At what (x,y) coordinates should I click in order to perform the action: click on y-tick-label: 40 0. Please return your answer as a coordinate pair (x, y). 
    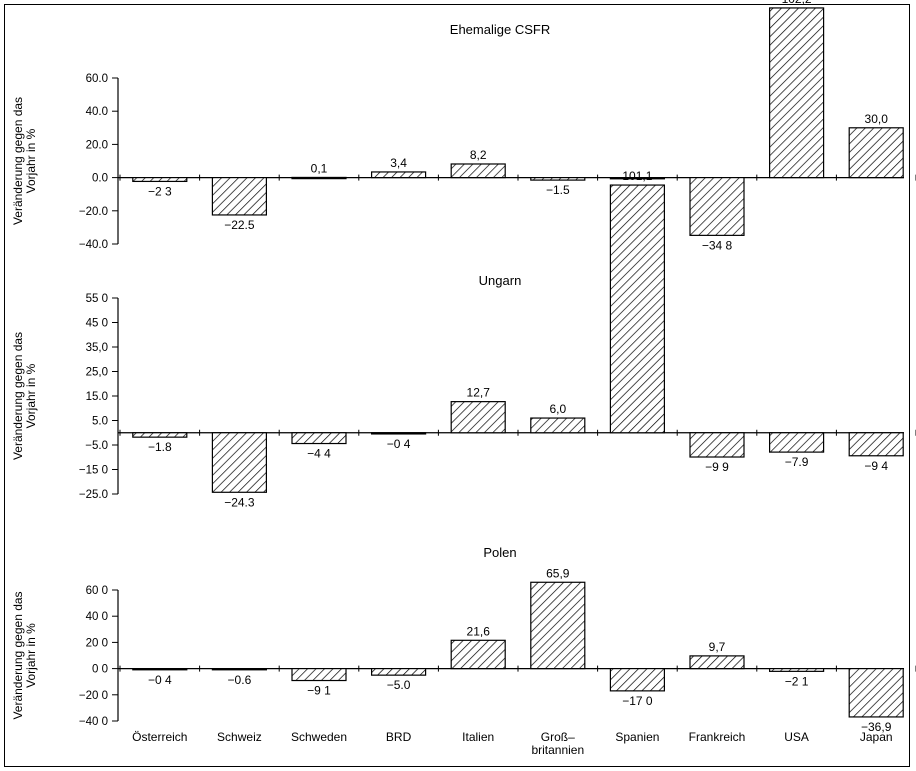
    Looking at the image, I should click on (97, 617).